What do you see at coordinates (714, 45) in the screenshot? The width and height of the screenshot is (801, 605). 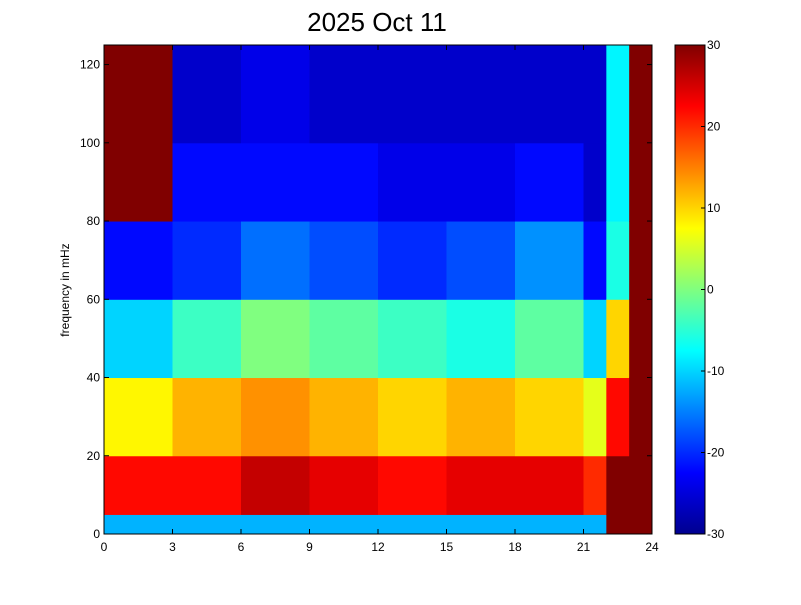 I see `colorbar-tick-label: 30` at bounding box center [714, 45].